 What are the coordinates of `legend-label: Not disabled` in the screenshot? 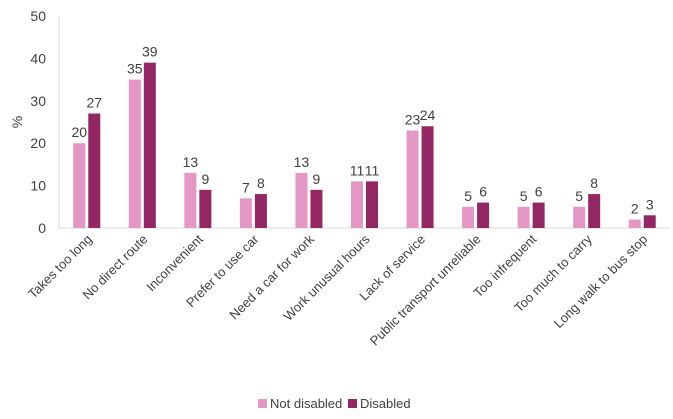 It's located at (306, 403).